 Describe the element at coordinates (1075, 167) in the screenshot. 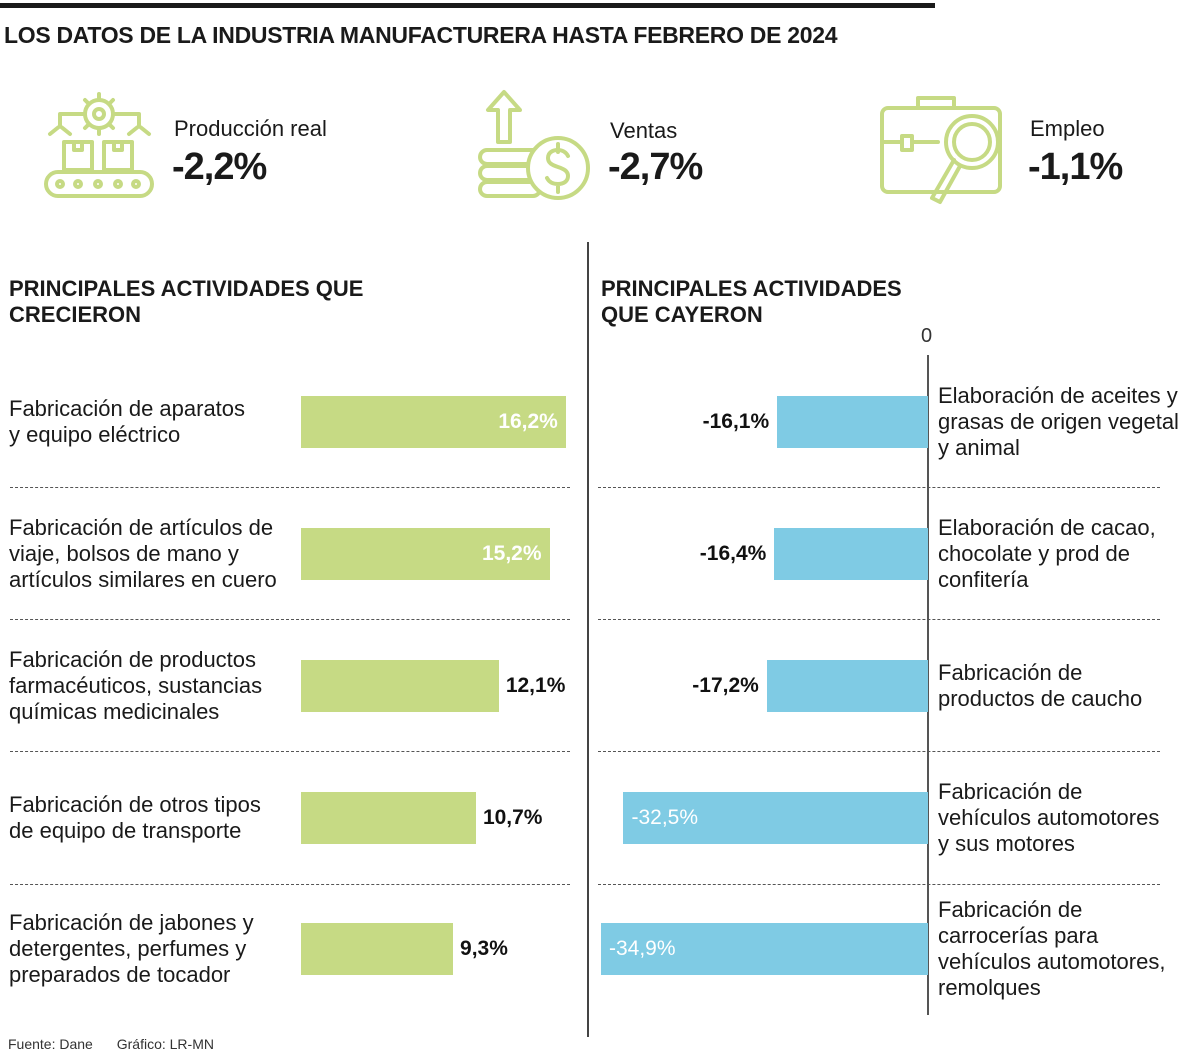

I see `kpi-value-empleo: -1,1%` at that location.